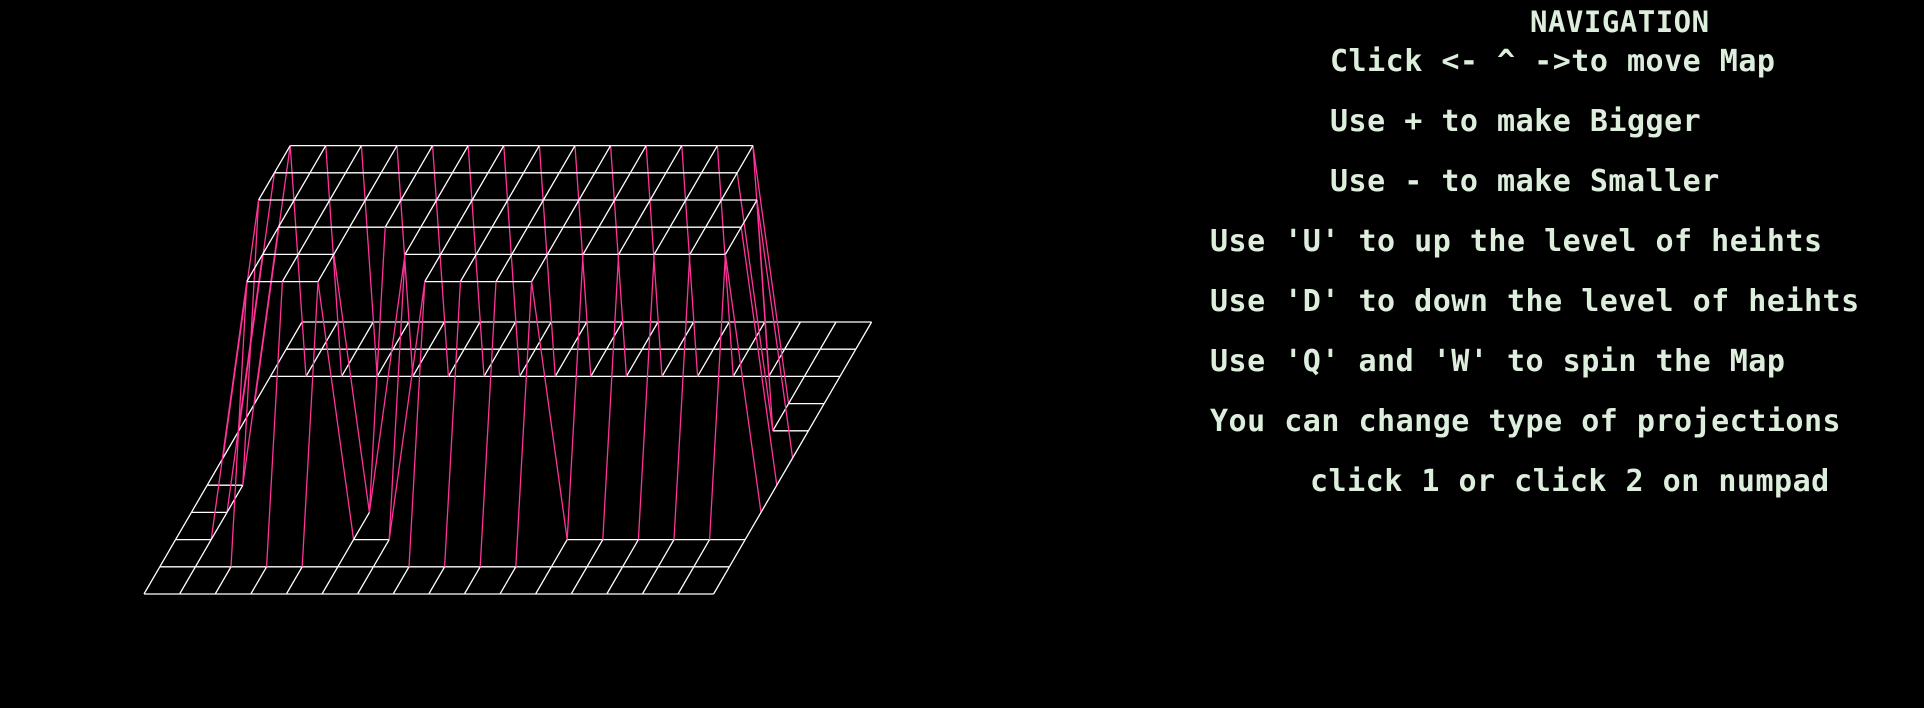 The image size is (1924, 708). Describe the element at coordinates (1553, 61) in the screenshot. I see `nav-instruction-move: Click <- ^ ->to move Map` at that location.